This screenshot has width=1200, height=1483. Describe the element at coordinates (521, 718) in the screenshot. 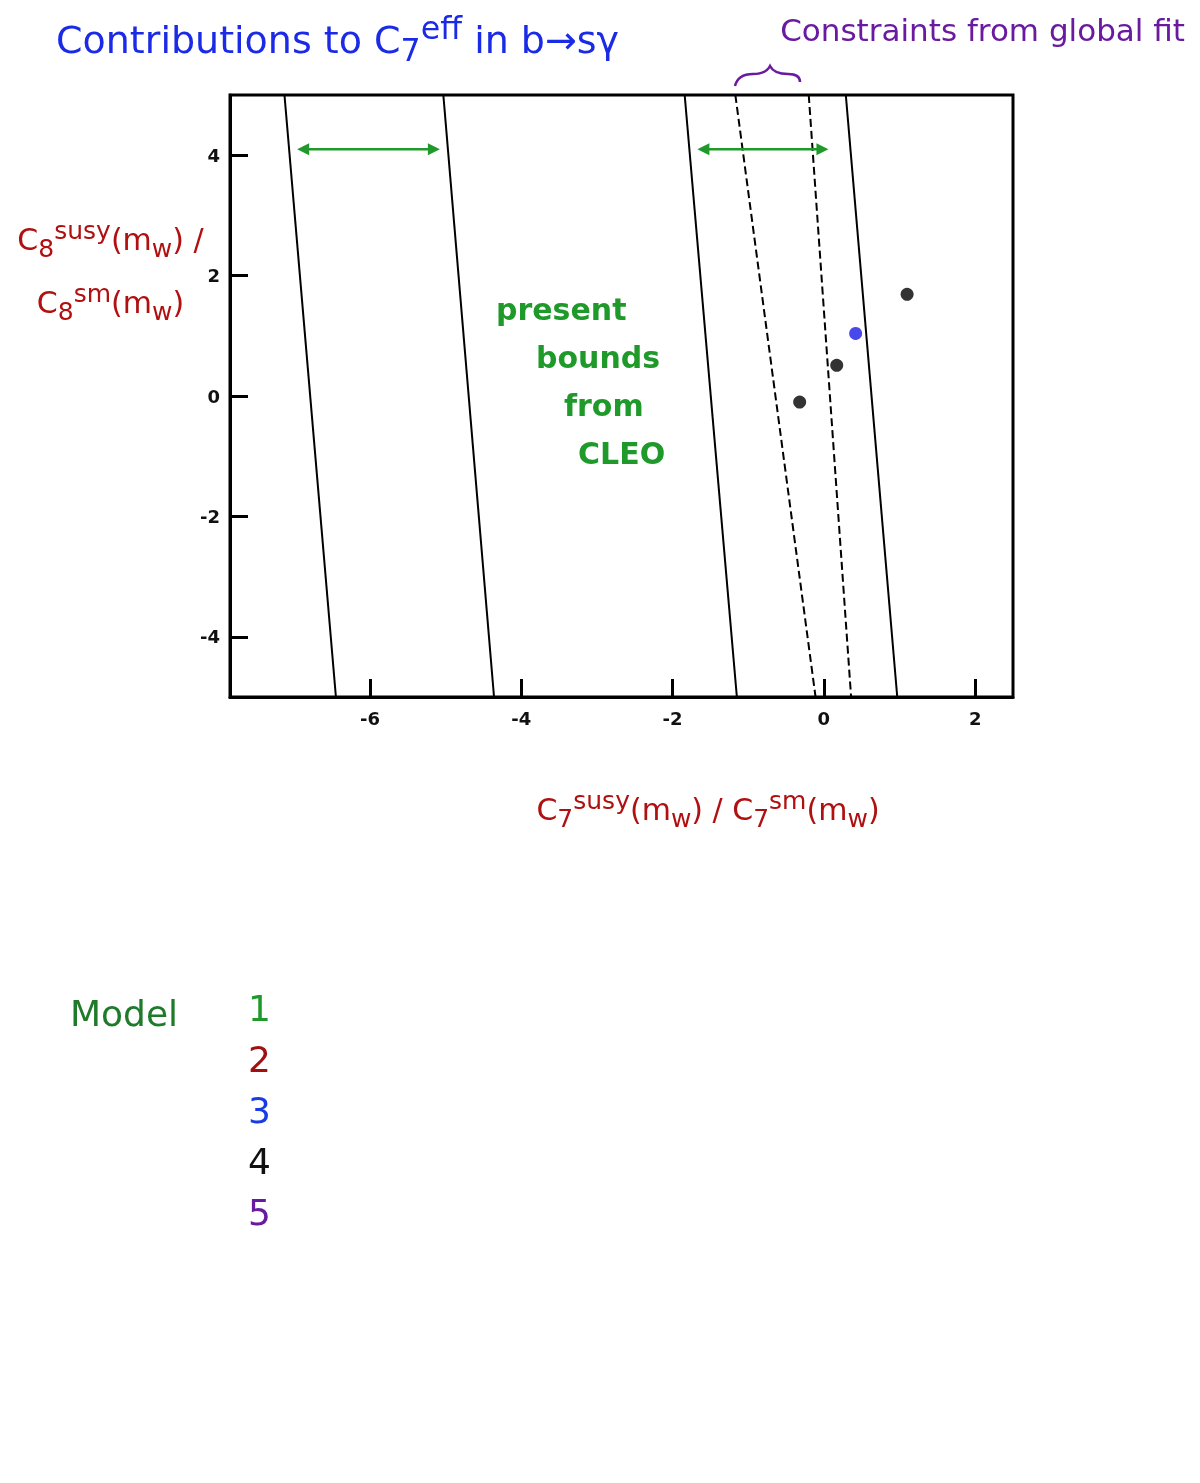

I see `x-tick-label: -4` at that location.